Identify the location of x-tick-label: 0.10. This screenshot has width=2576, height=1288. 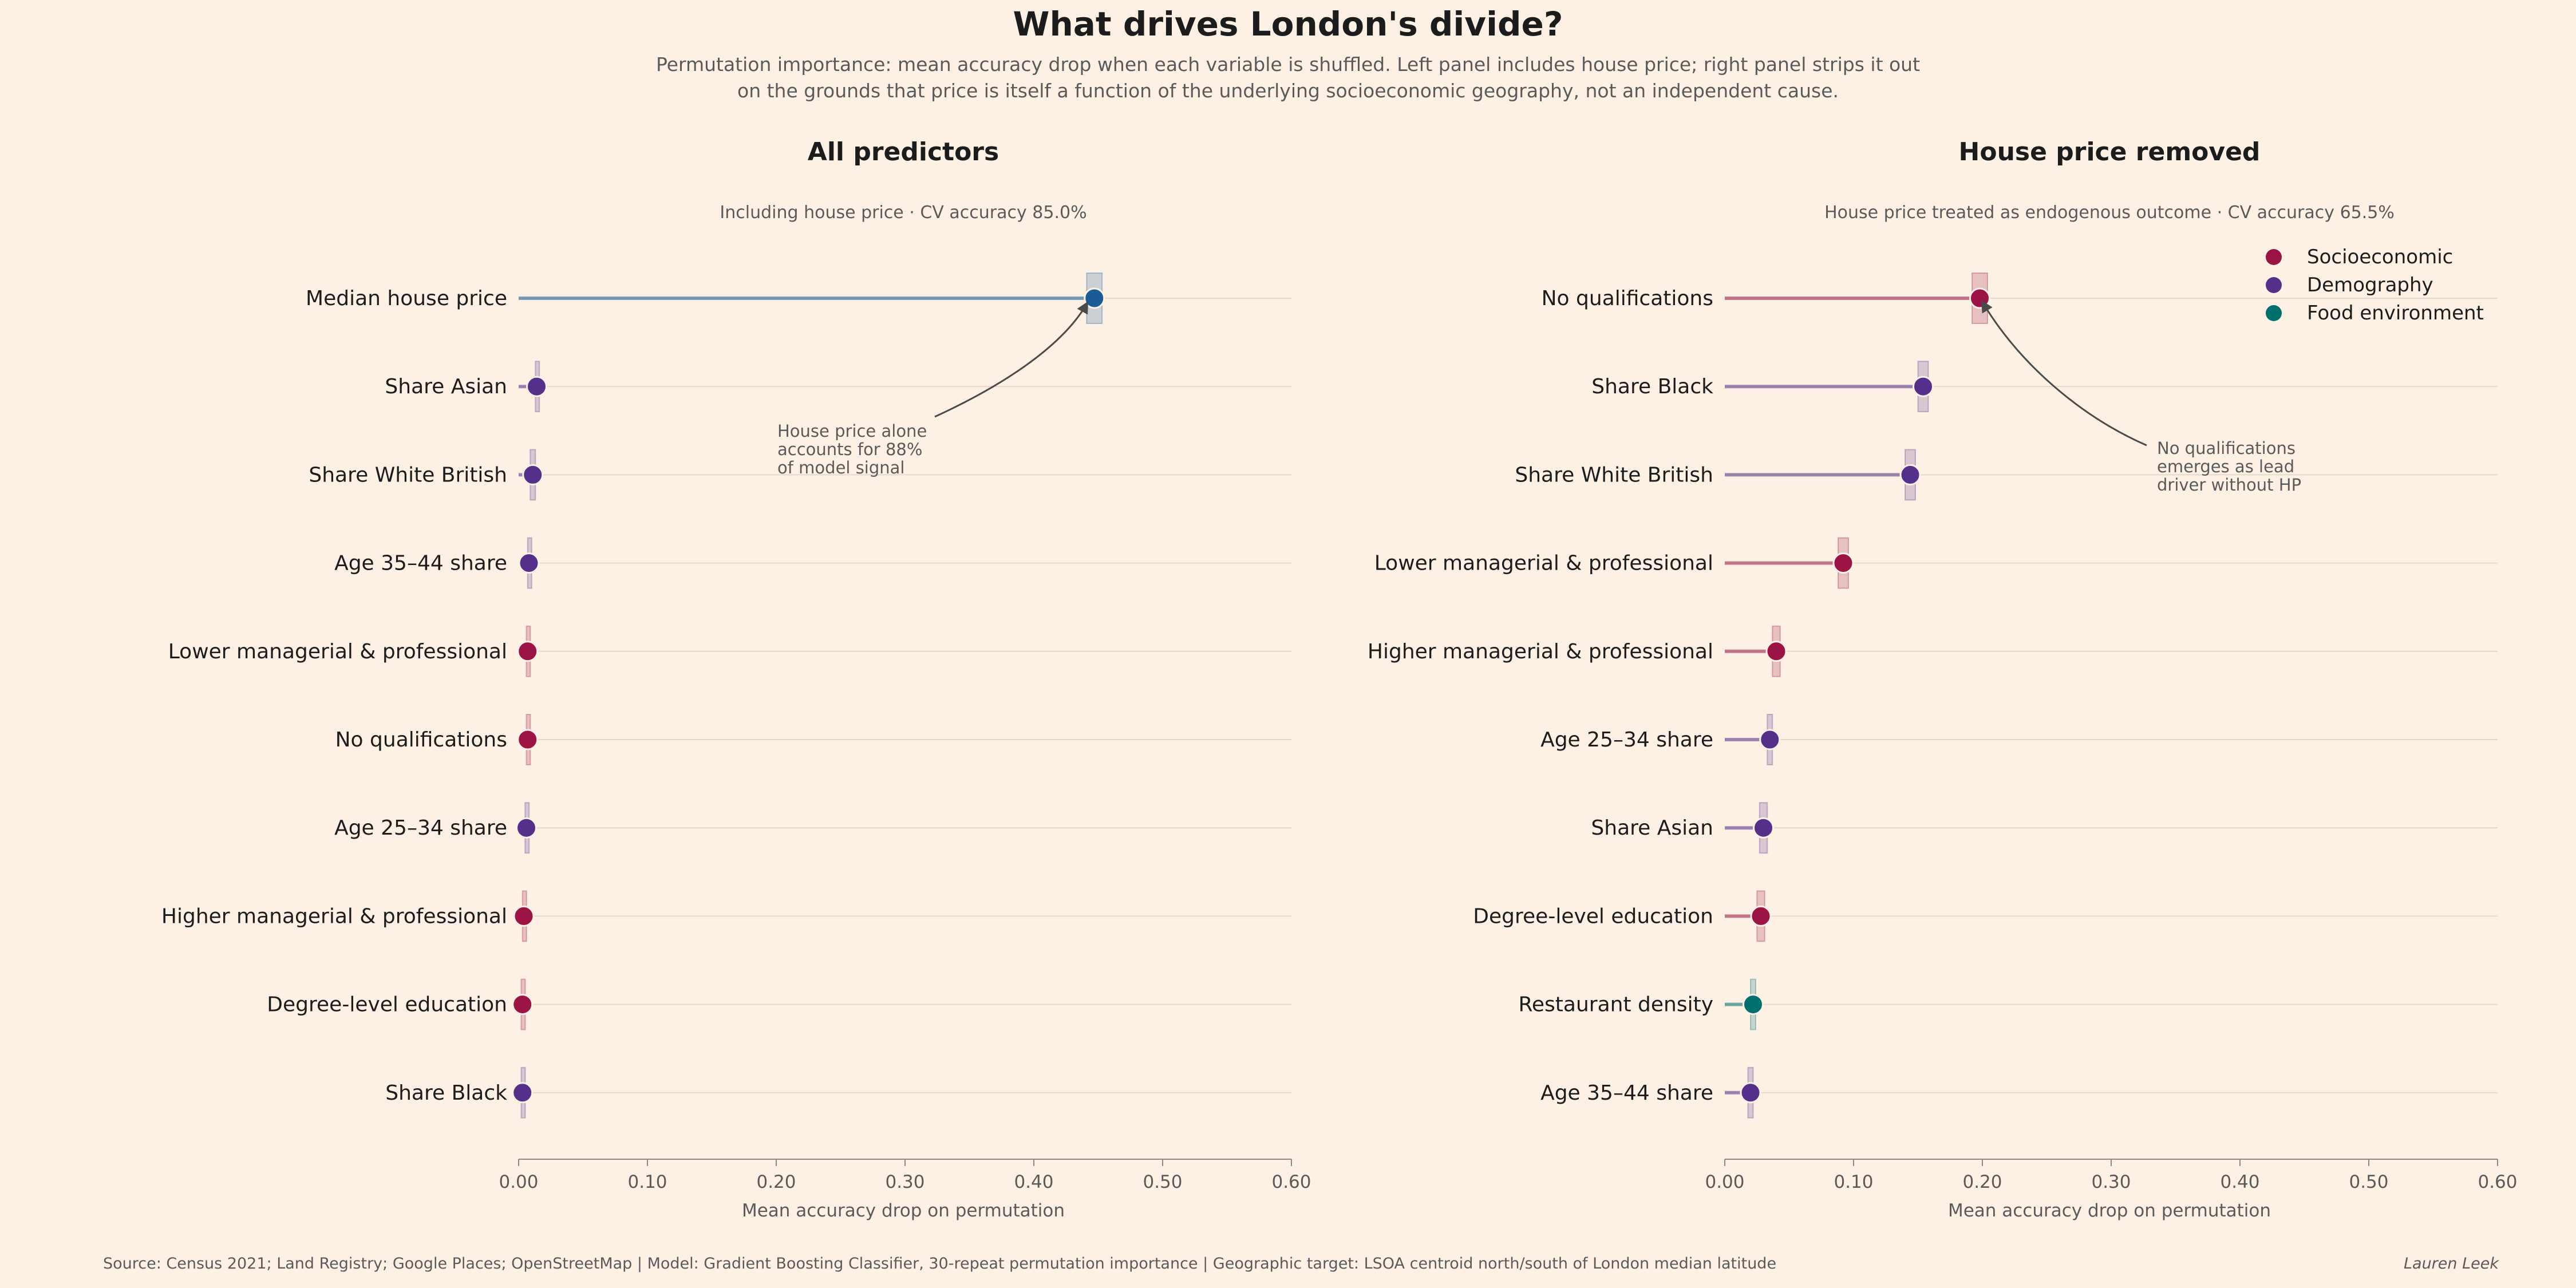
(1853, 1182).